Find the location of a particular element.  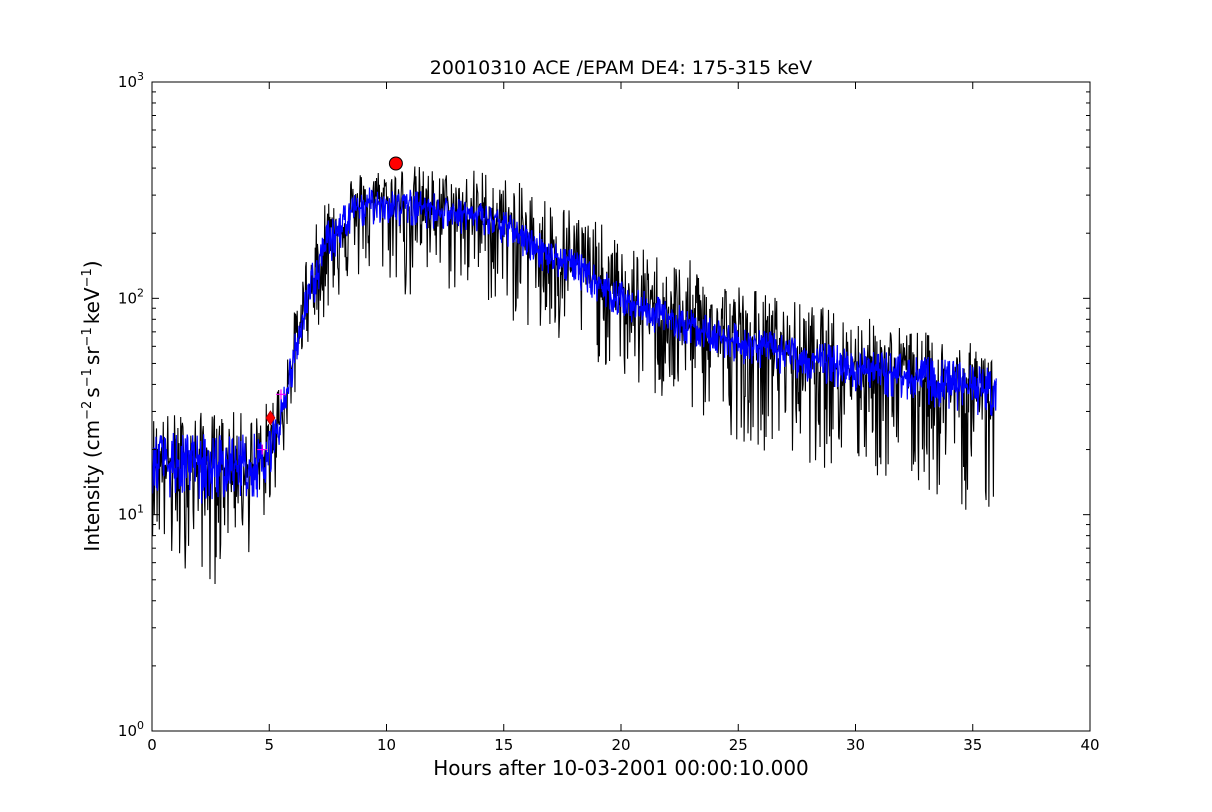

marker-layer is located at coordinates (330, 305).